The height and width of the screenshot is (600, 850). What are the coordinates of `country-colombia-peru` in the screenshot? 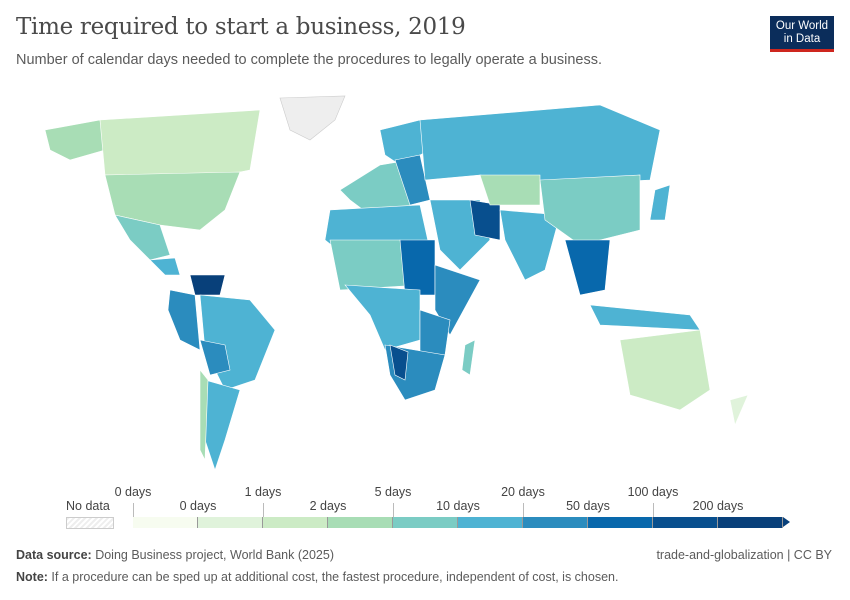 It's located at (184, 320).